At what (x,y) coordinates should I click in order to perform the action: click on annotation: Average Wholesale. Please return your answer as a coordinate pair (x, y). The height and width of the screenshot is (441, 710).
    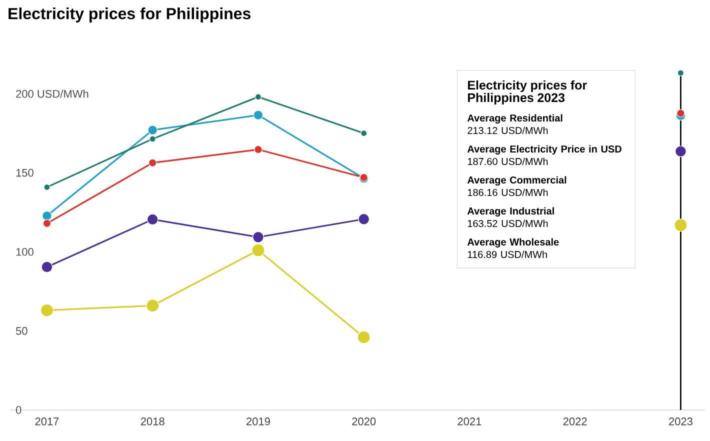
    Looking at the image, I should click on (513, 243).